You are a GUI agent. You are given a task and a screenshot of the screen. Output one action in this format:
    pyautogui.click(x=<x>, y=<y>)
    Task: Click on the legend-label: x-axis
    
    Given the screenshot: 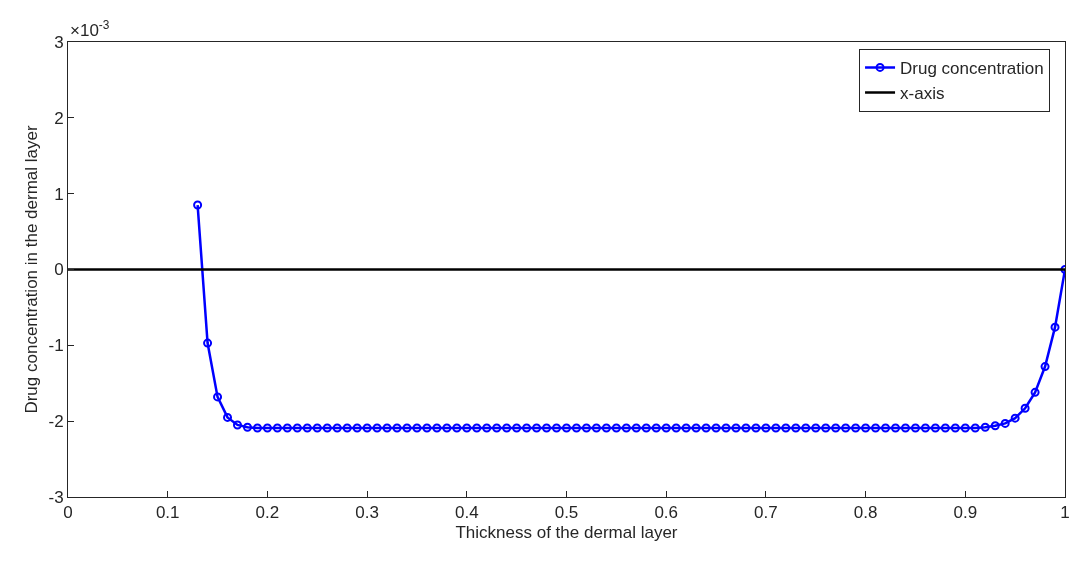 What is the action you would take?
    pyautogui.click(x=922, y=94)
    